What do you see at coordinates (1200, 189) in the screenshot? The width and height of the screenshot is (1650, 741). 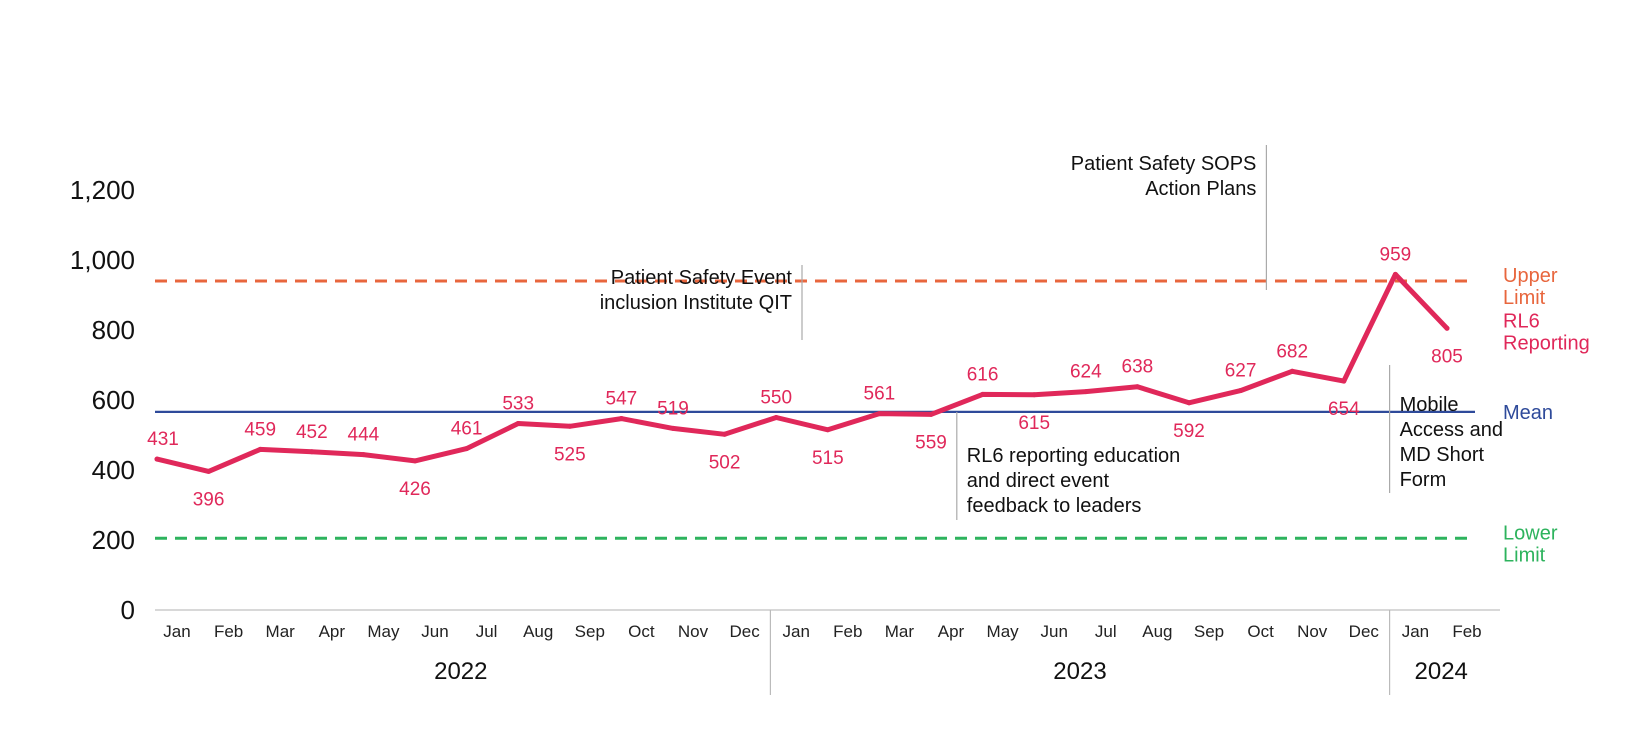 I see `annotation-text: Action Plans` at bounding box center [1200, 189].